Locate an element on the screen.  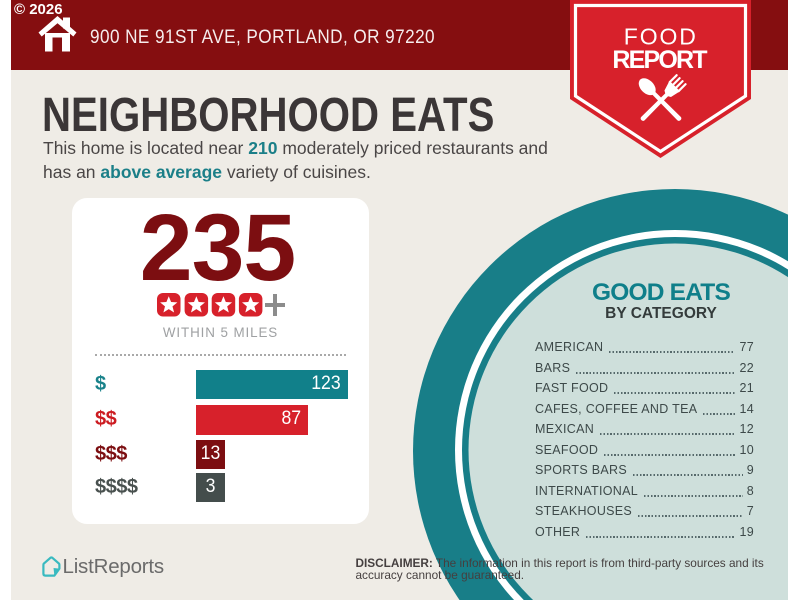
svg-text: FOOD is located at coordinates (661, 36).